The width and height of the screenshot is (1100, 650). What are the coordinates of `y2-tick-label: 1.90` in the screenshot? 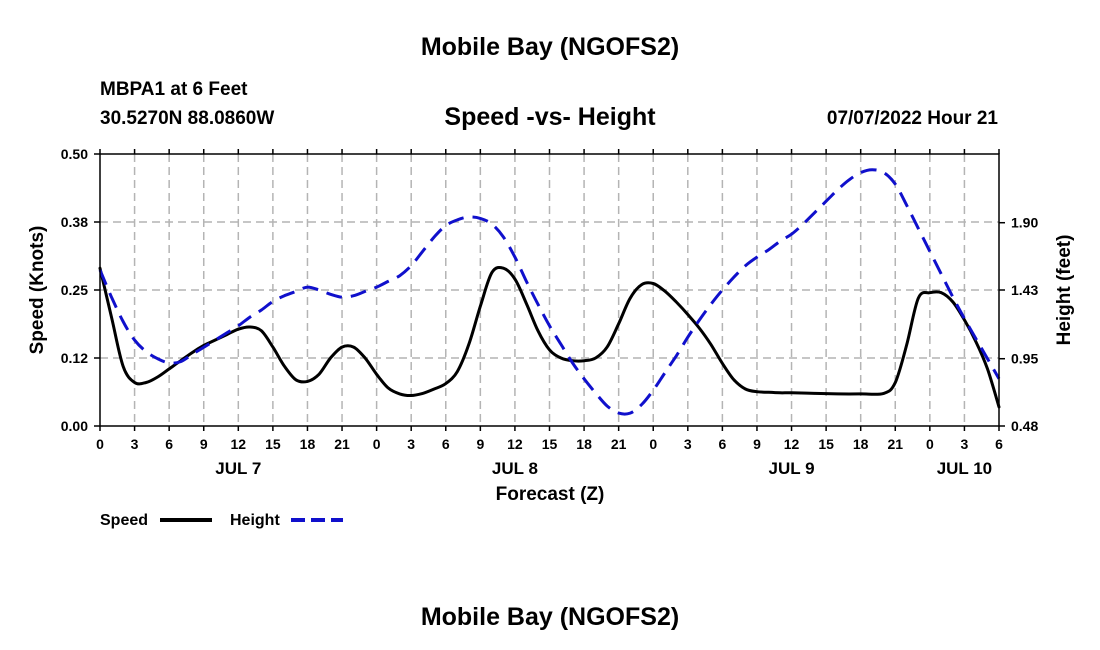 It's located at (1024, 223).